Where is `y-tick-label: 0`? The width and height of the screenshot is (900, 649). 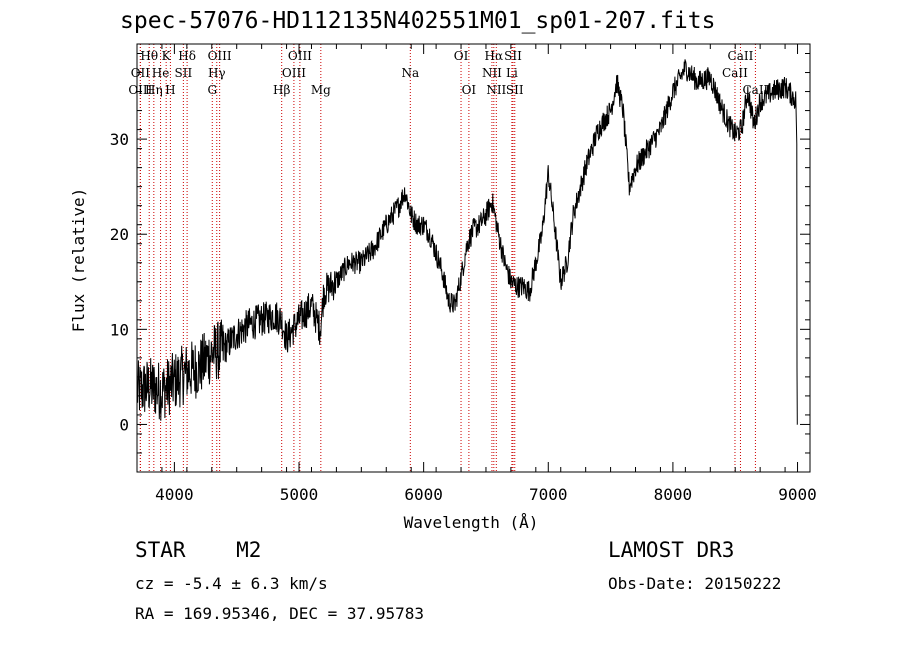
y-tick-label: 0 is located at coordinates (124, 424).